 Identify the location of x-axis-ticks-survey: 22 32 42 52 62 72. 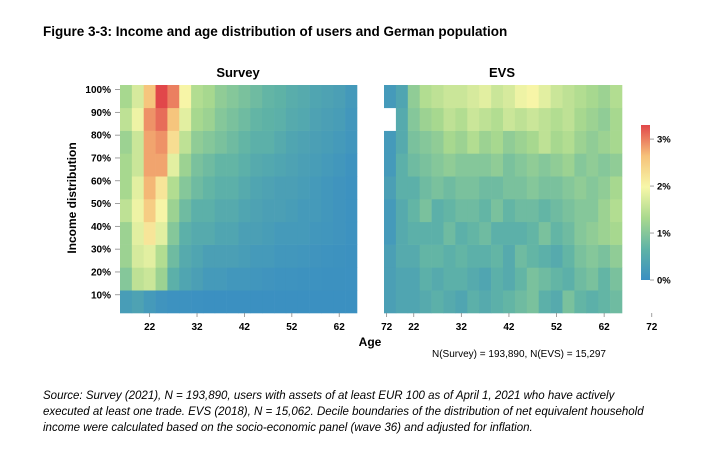
(268, 323).